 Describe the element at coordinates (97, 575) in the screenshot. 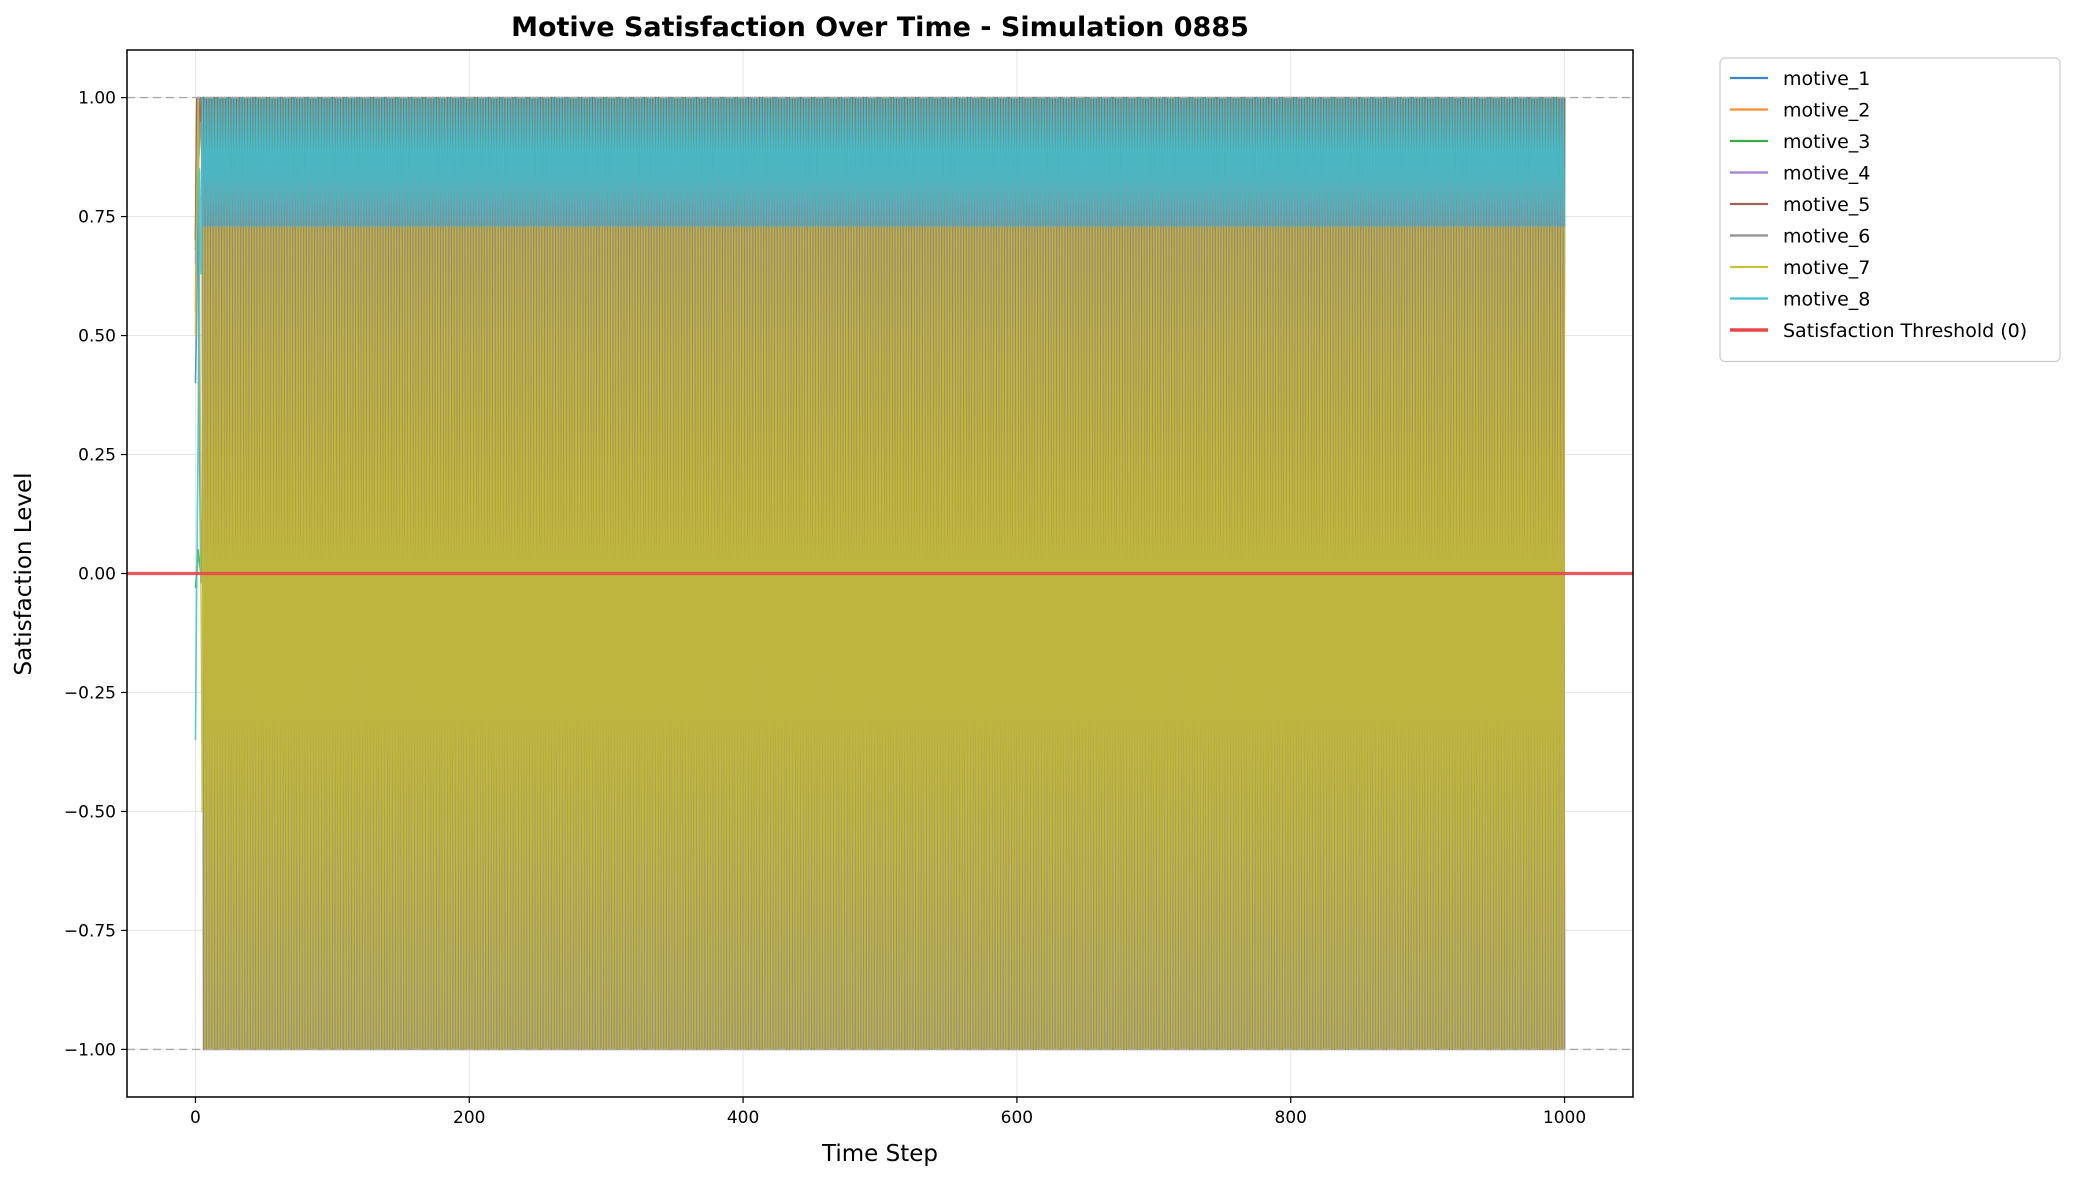

I see `y-tick-label: 0.00` at that location.